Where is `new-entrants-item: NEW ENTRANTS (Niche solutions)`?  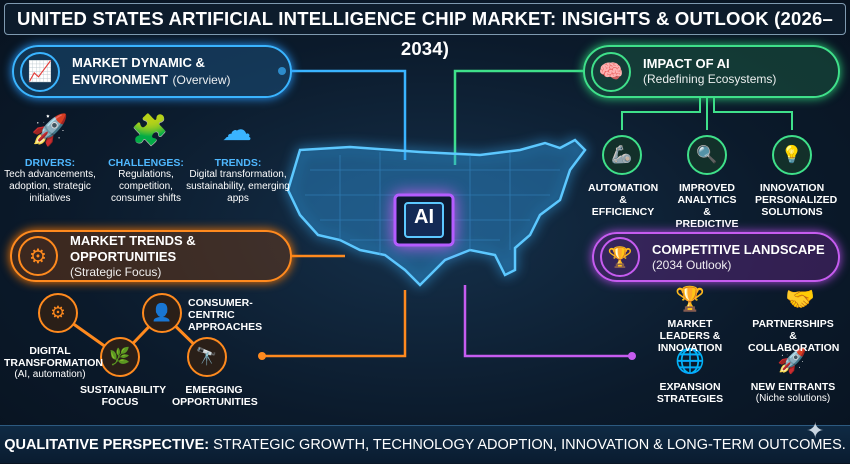 new-entrants-item: NEW ENTRANTS (Niche solutions) is located at coordinates (793, 392).